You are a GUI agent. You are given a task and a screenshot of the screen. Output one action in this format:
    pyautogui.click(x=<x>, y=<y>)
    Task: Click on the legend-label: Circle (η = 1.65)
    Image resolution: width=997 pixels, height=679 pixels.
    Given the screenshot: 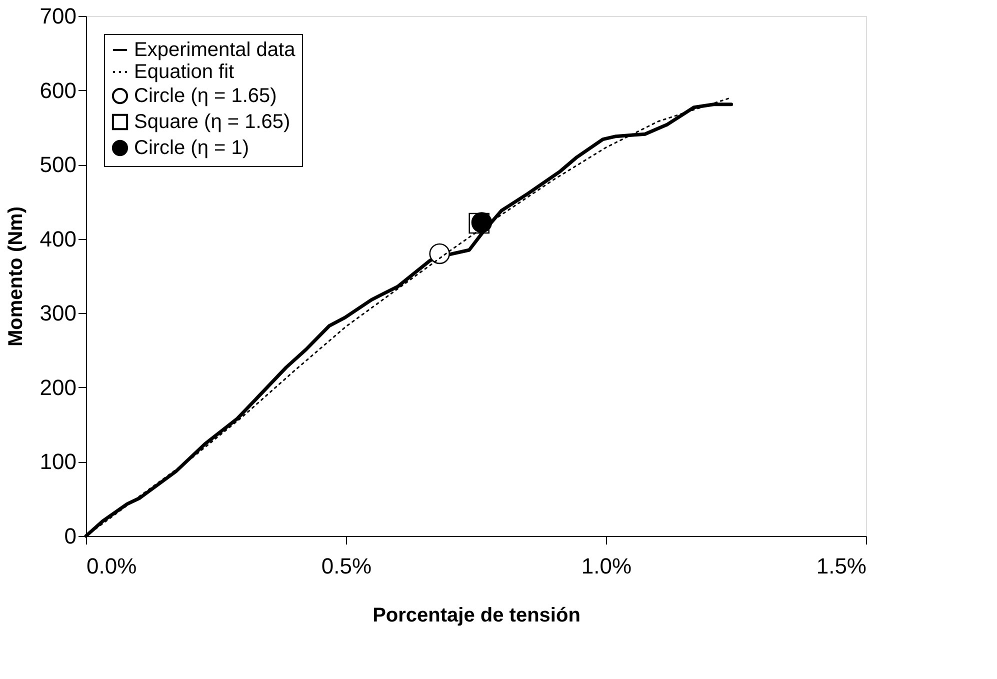 What is the action you would take?
    pyautogui.click(x=205, y=96)
    